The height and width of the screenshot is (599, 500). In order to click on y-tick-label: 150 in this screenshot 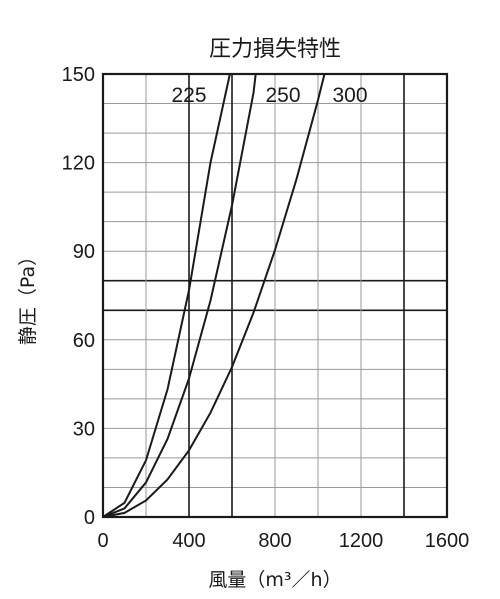, I will do `click(78, 75)`.